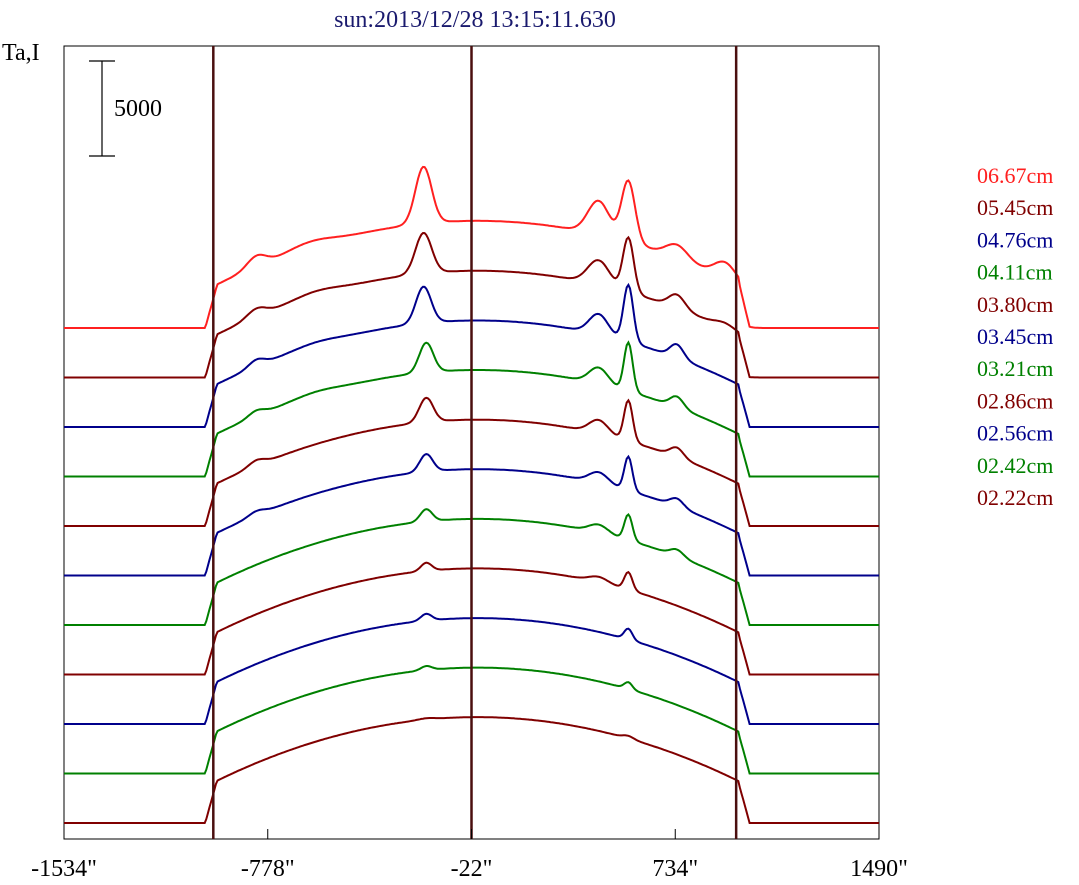 The width and height of the screenshot is (1079, 885). Describe the element at coordinates (1015, 304) in the screenshot. I see `legend-item: 03.80cm` at that location.